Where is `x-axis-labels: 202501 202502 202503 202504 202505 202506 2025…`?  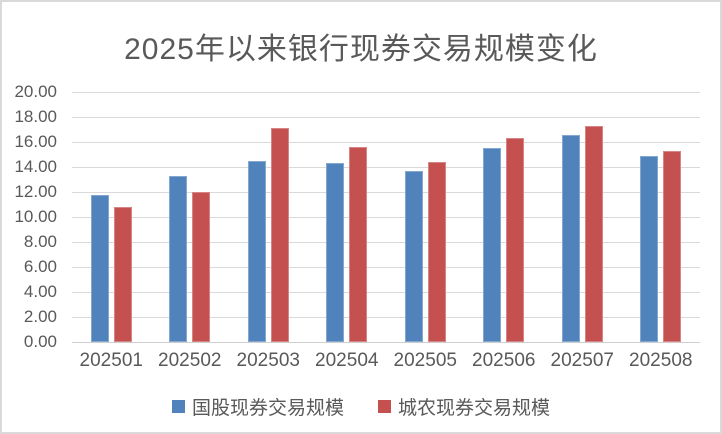
x-axis-labels: 202501 202502 202503 202504 202505 202506 2025… is located at coordinates (386, 361).